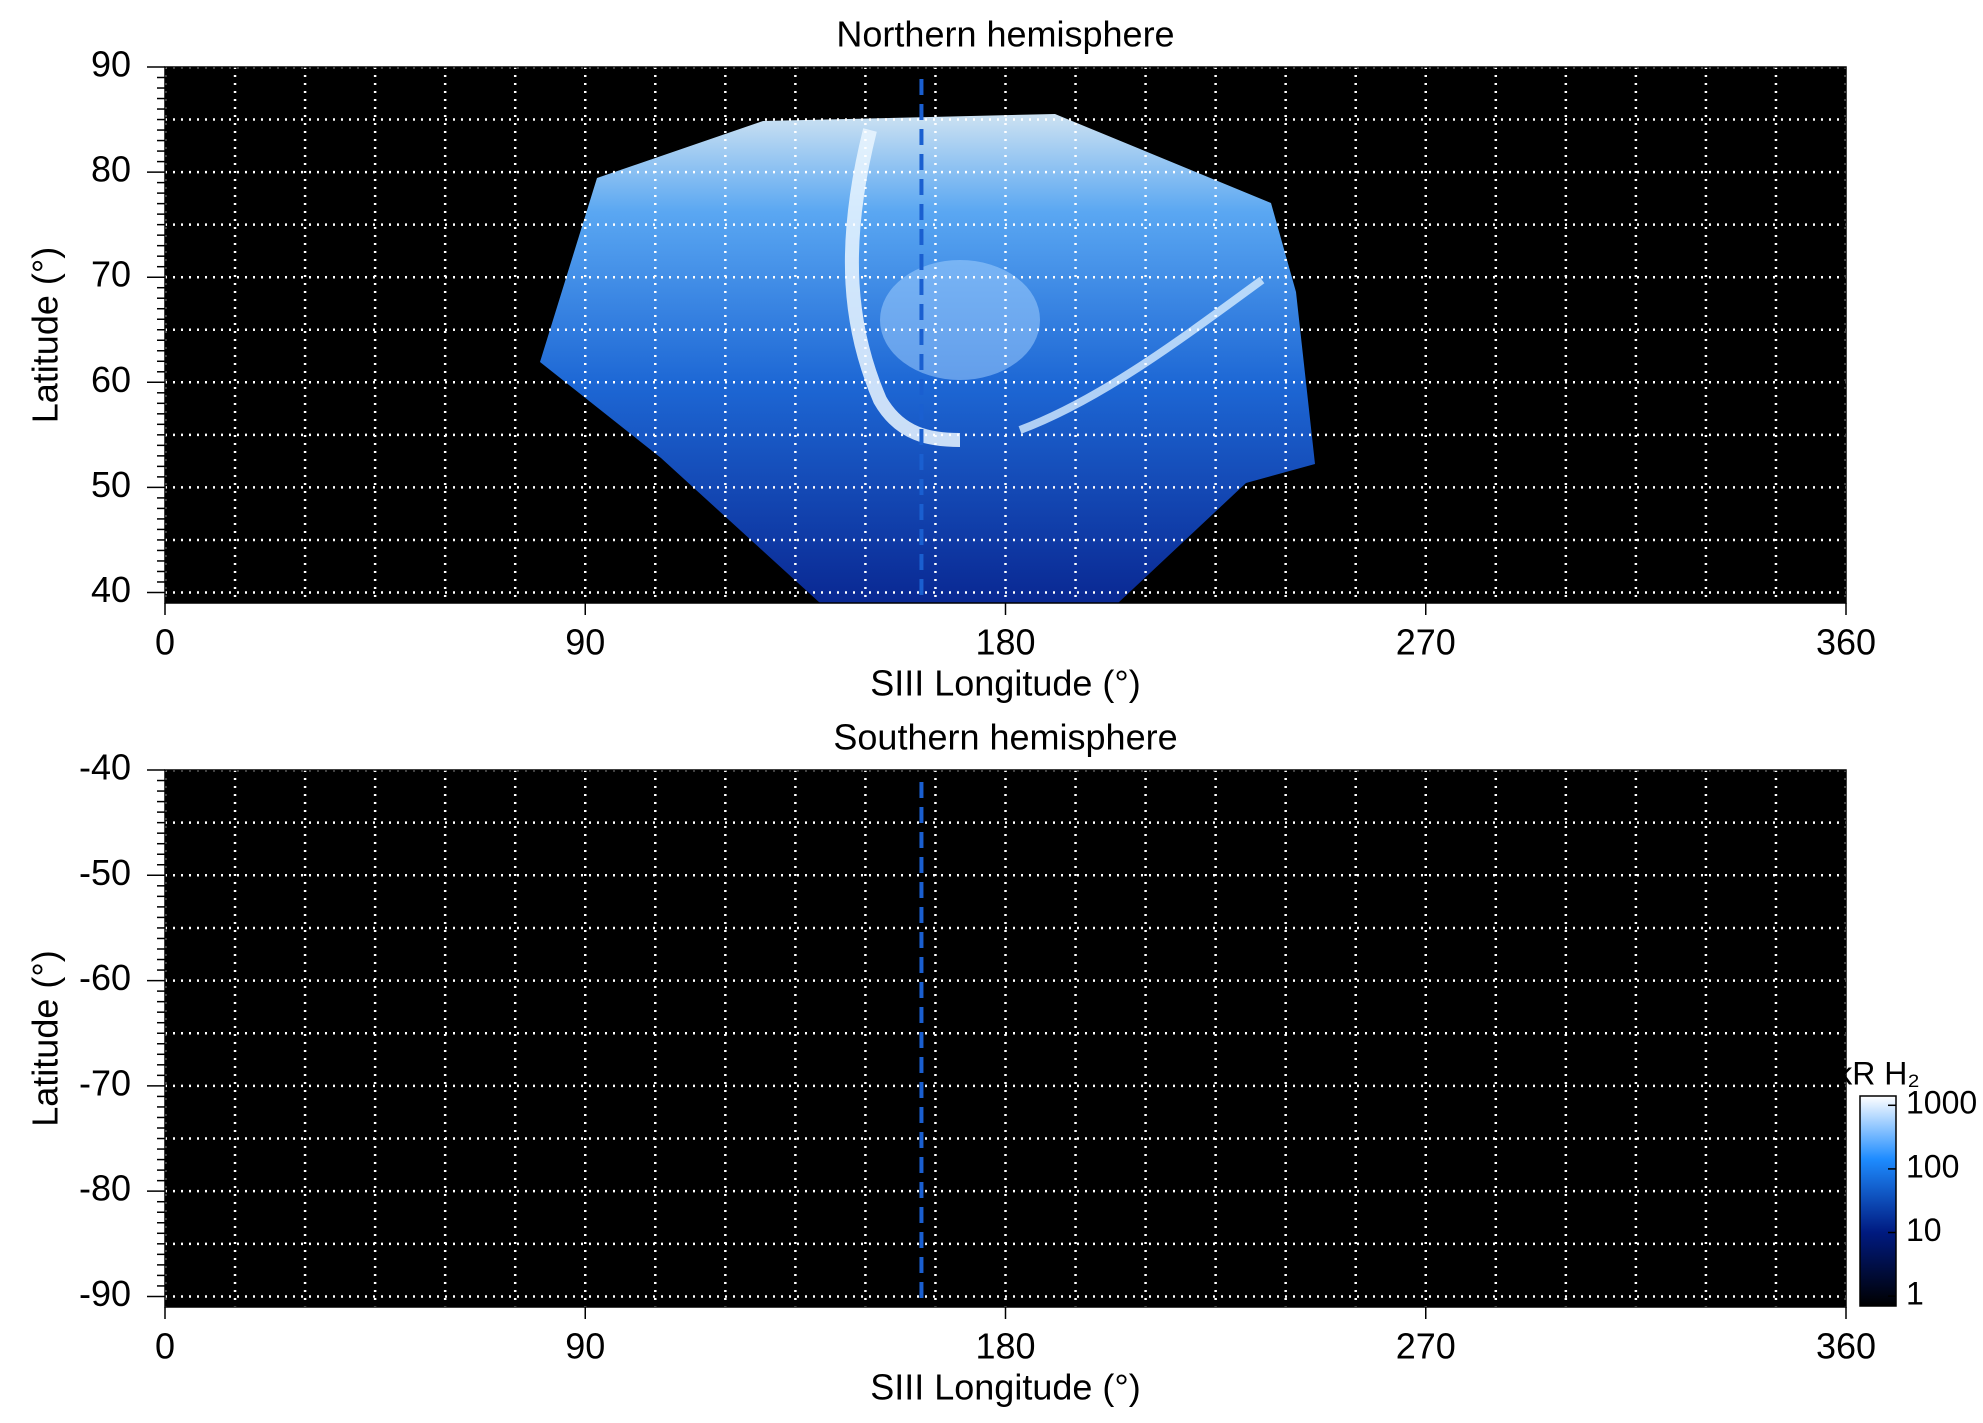 The height and width of the screenshot is (1423, 1983). Describe the element at coordinates (1932, 1166) in the screenshot. I see `colorbar-tick-label: 100` at that location.